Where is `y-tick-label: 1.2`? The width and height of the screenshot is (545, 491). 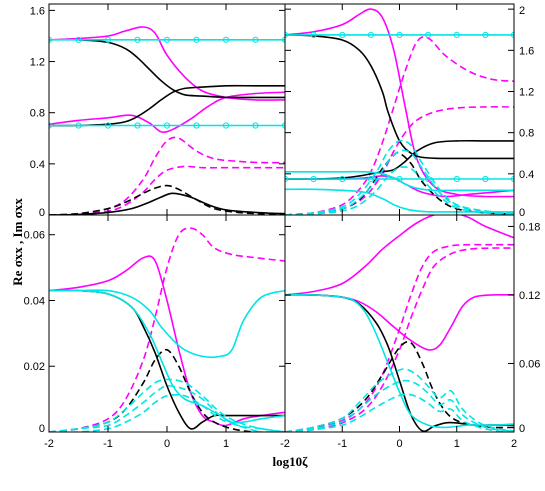 y-tick-label: 1.2 is located at coordinates (37, 63).